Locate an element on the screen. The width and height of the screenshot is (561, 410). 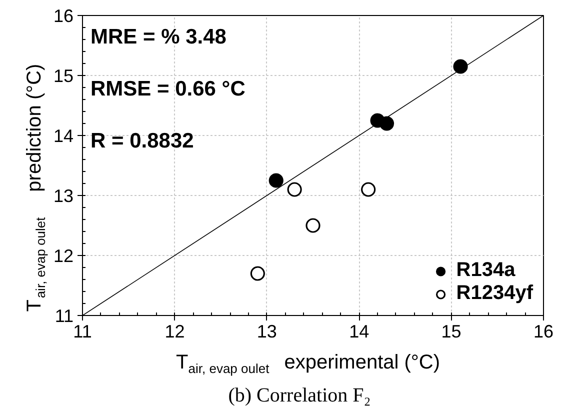
y-tick-label: 16 is located at coordinates (63, 16).